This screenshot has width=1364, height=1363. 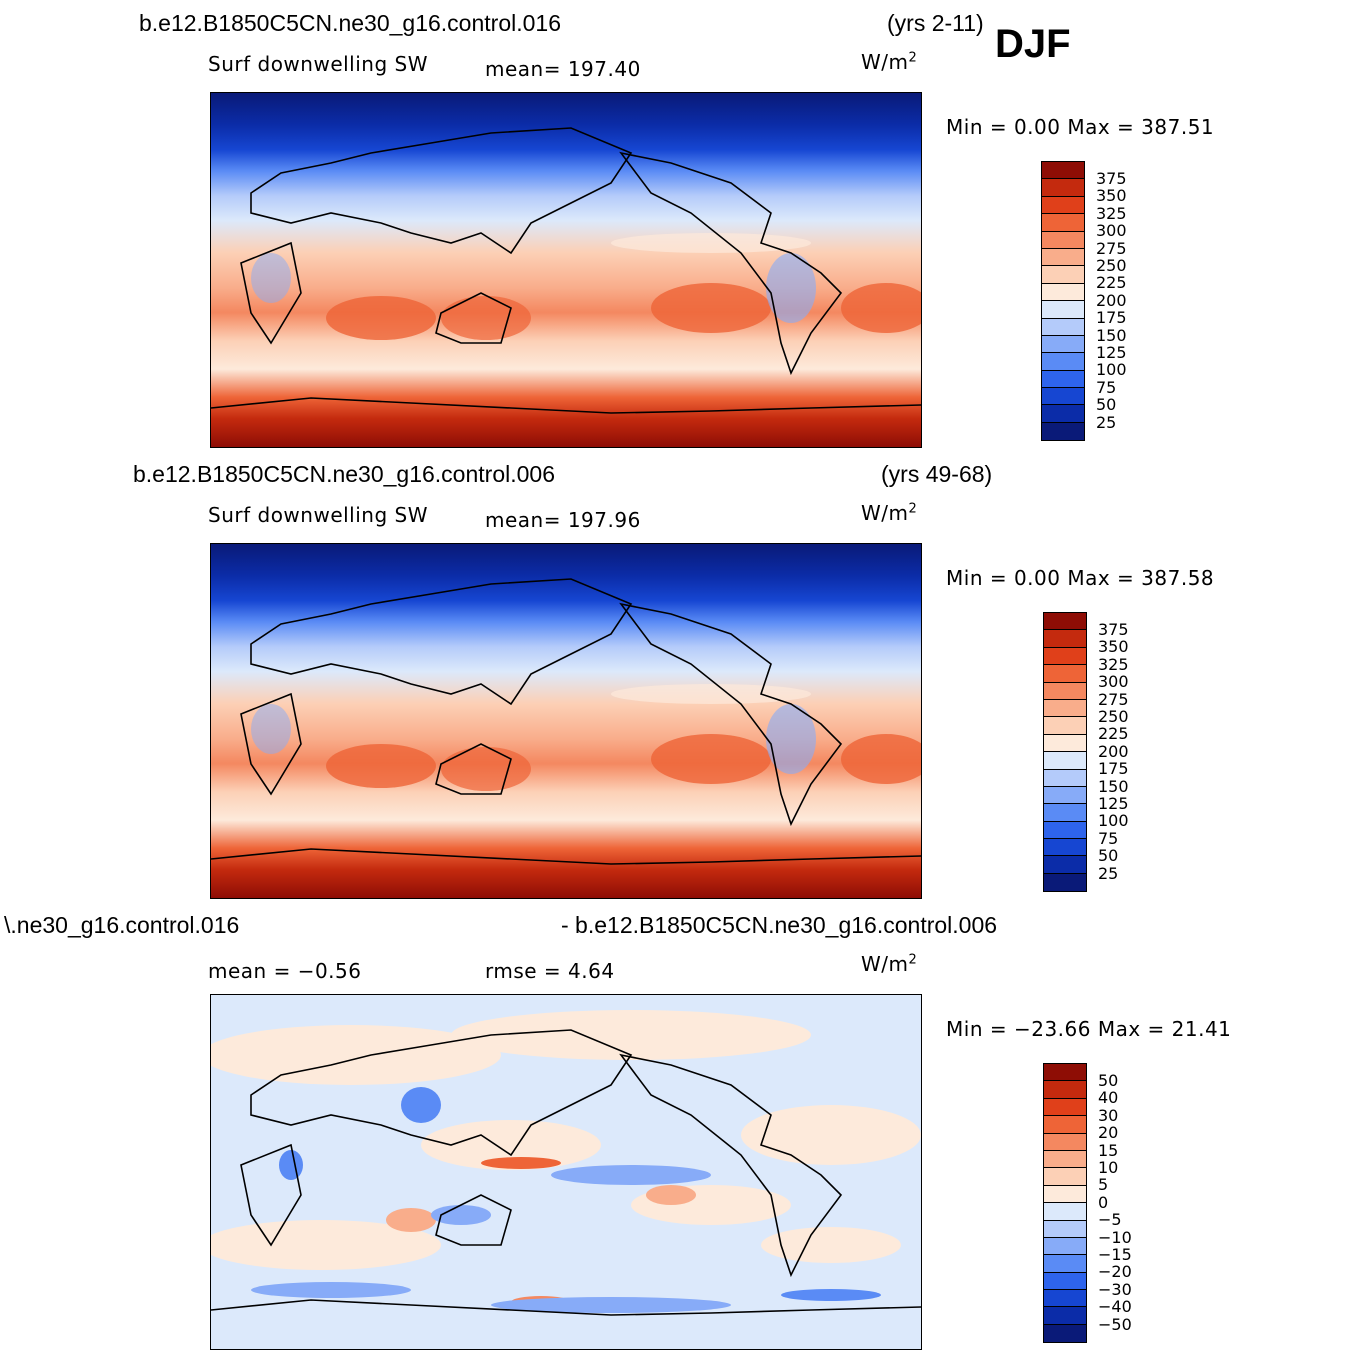 I want to click on colorbar-tick-label: 350, so click(x=1111, y=196).